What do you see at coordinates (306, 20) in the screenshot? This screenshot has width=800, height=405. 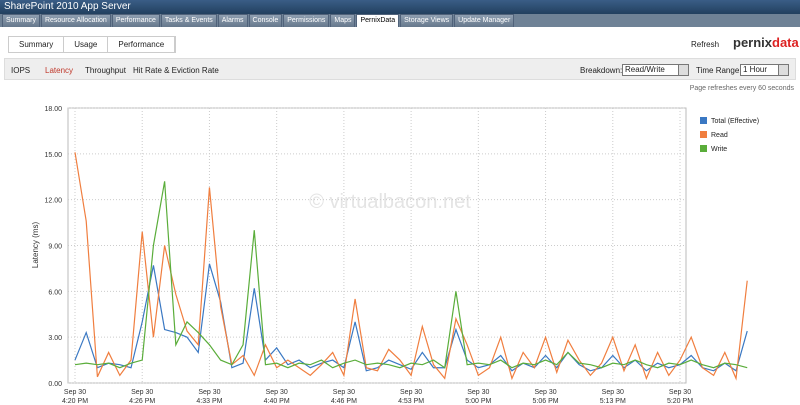 I see `tab: Permissions` at bounding box center [306, 20].